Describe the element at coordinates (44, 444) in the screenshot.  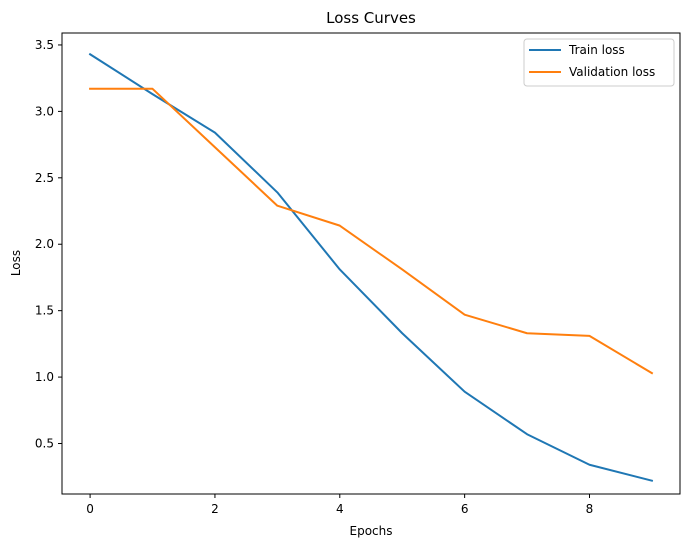
I see `y-tick-label: 0.5` at that location.